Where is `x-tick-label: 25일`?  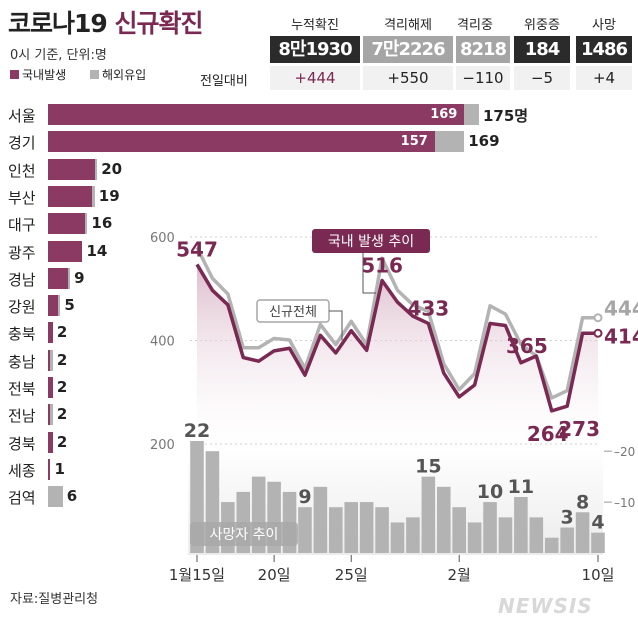 x-tick-label: 25일 is located at coordinates (351, 575).